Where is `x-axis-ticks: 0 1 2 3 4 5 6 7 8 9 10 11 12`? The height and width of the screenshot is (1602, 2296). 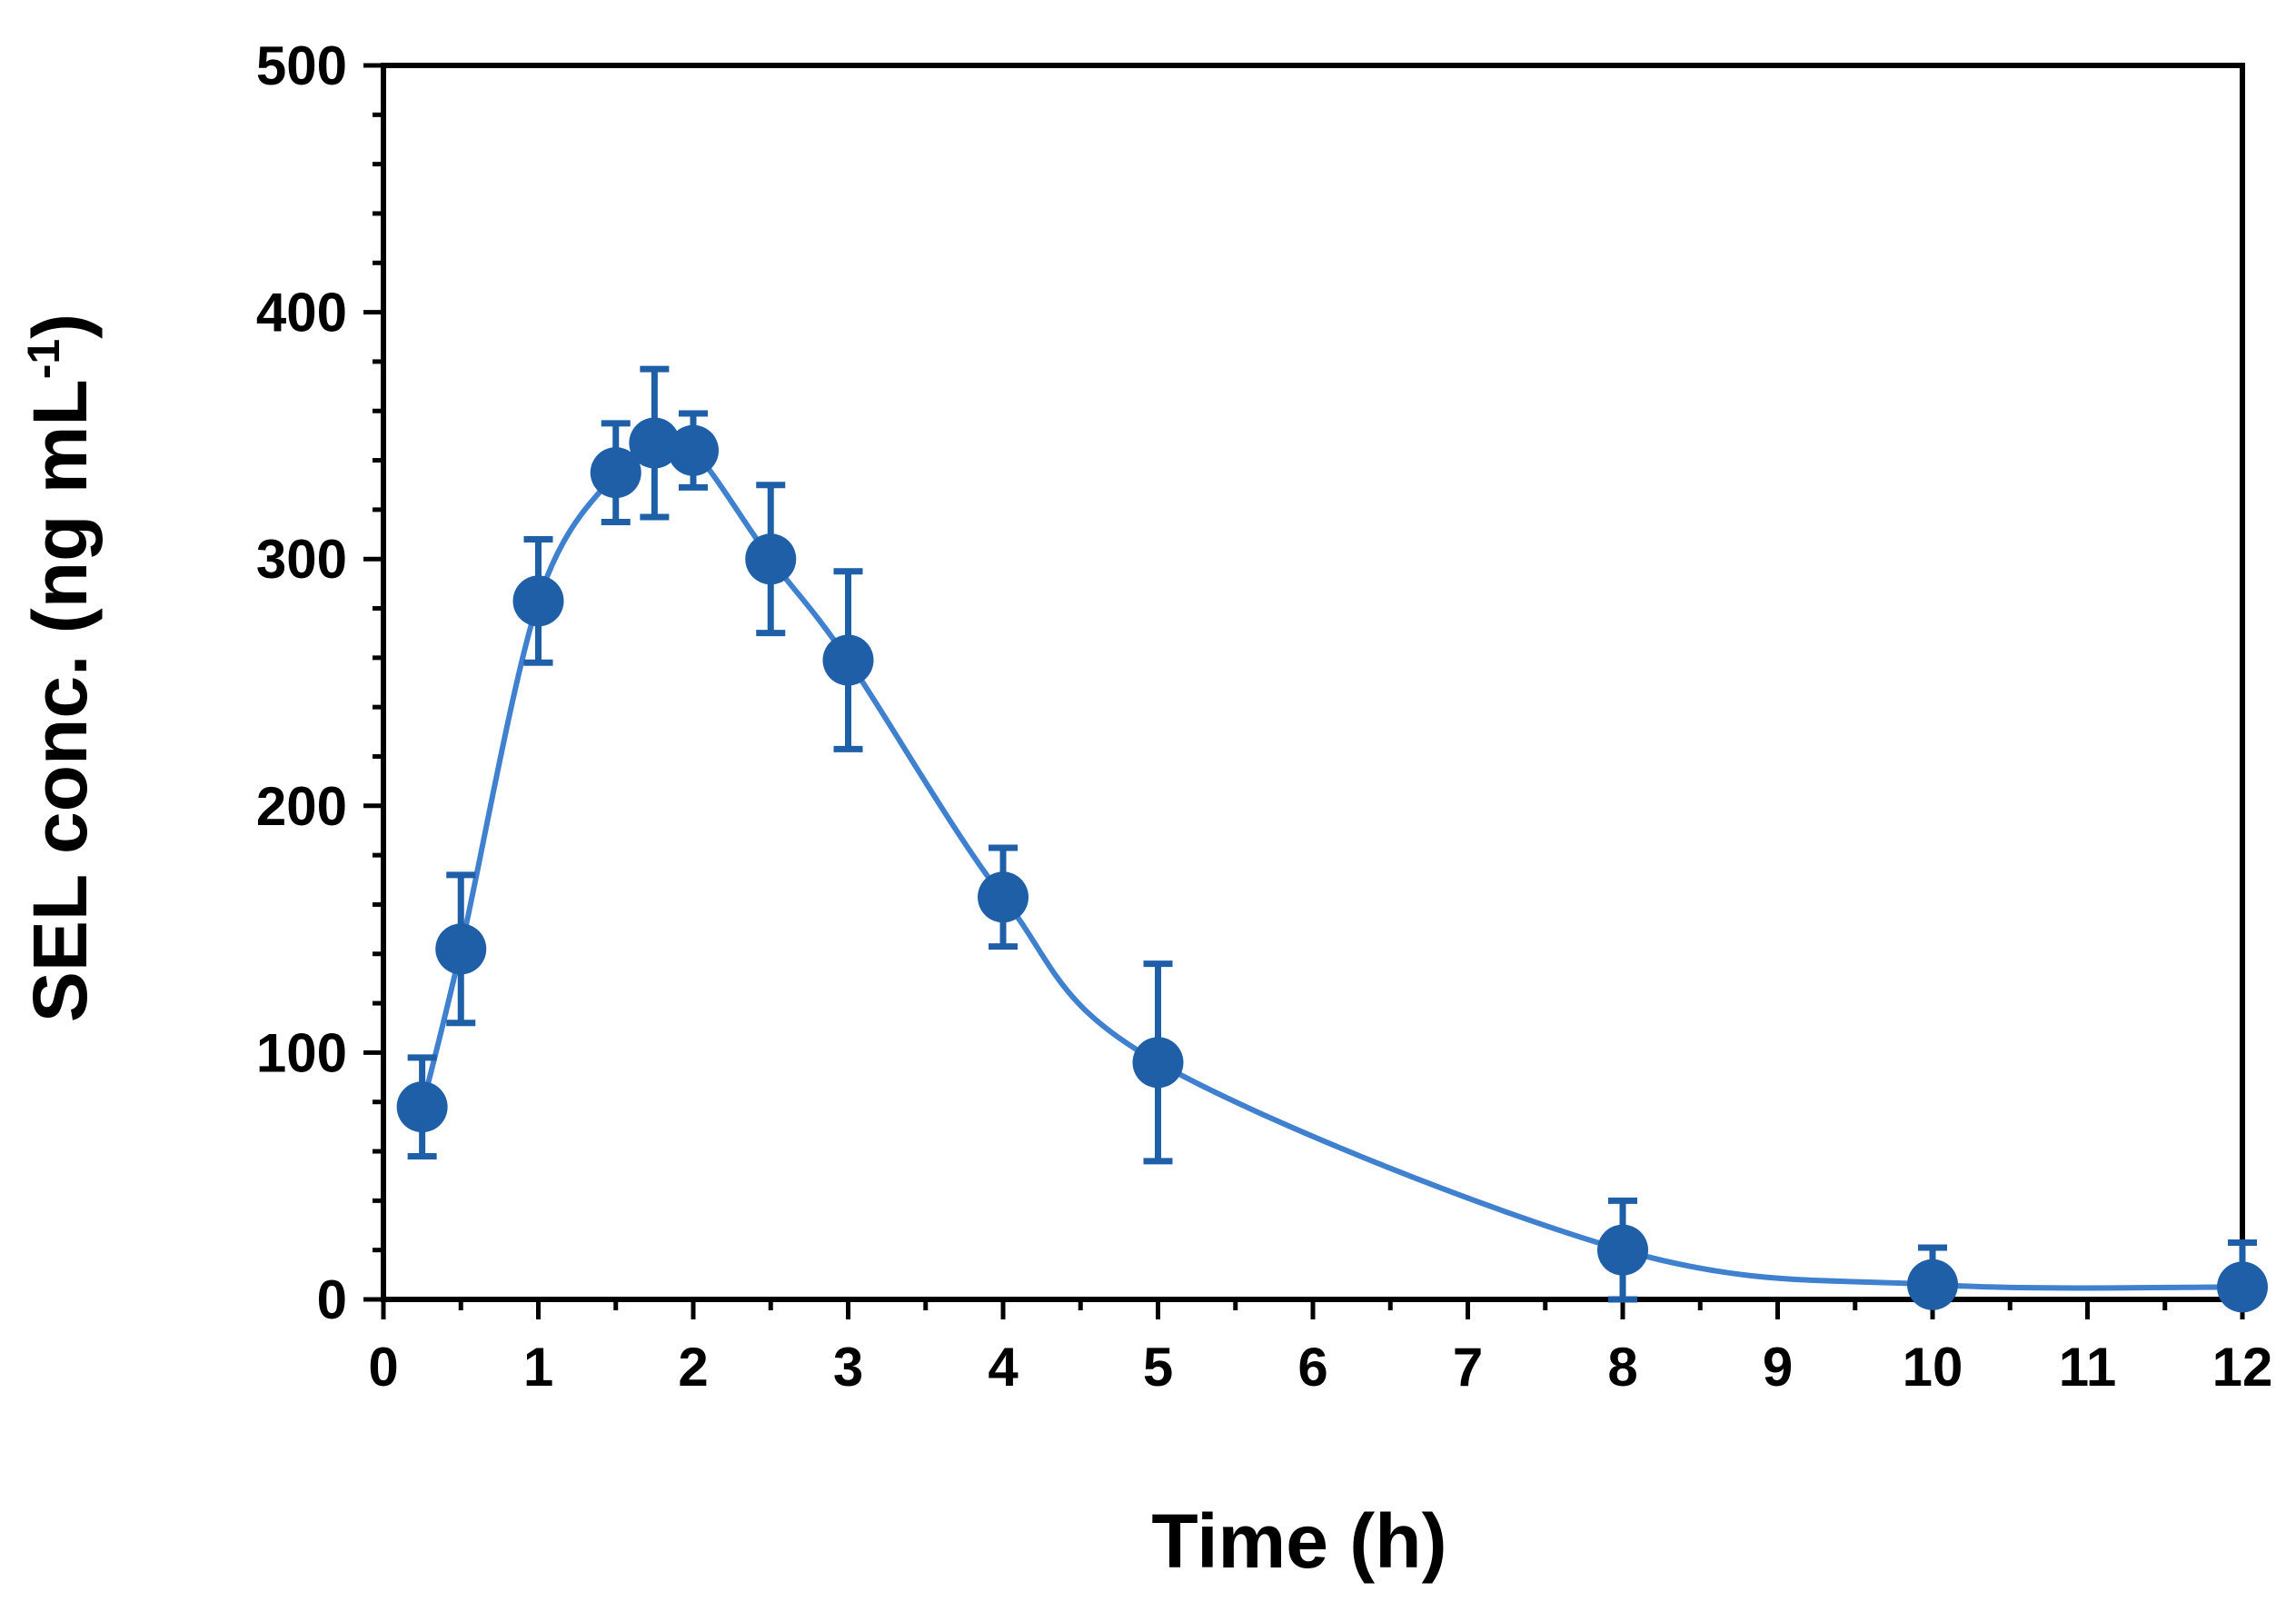
x-axis-ticks: 0 1 2 3 4 5 6 7 8 9 10 11 12 is located at coordinates (1320, 1348).